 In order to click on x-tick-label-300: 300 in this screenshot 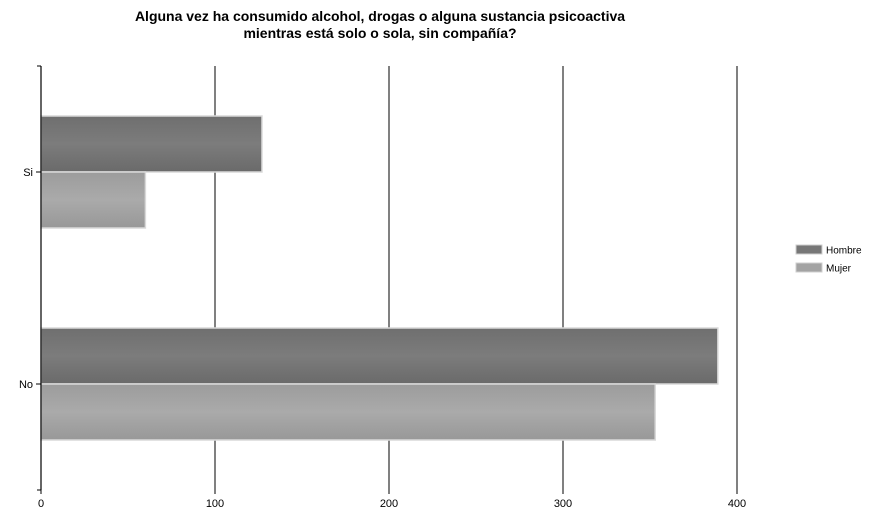, I will do `click(563, 504)`.